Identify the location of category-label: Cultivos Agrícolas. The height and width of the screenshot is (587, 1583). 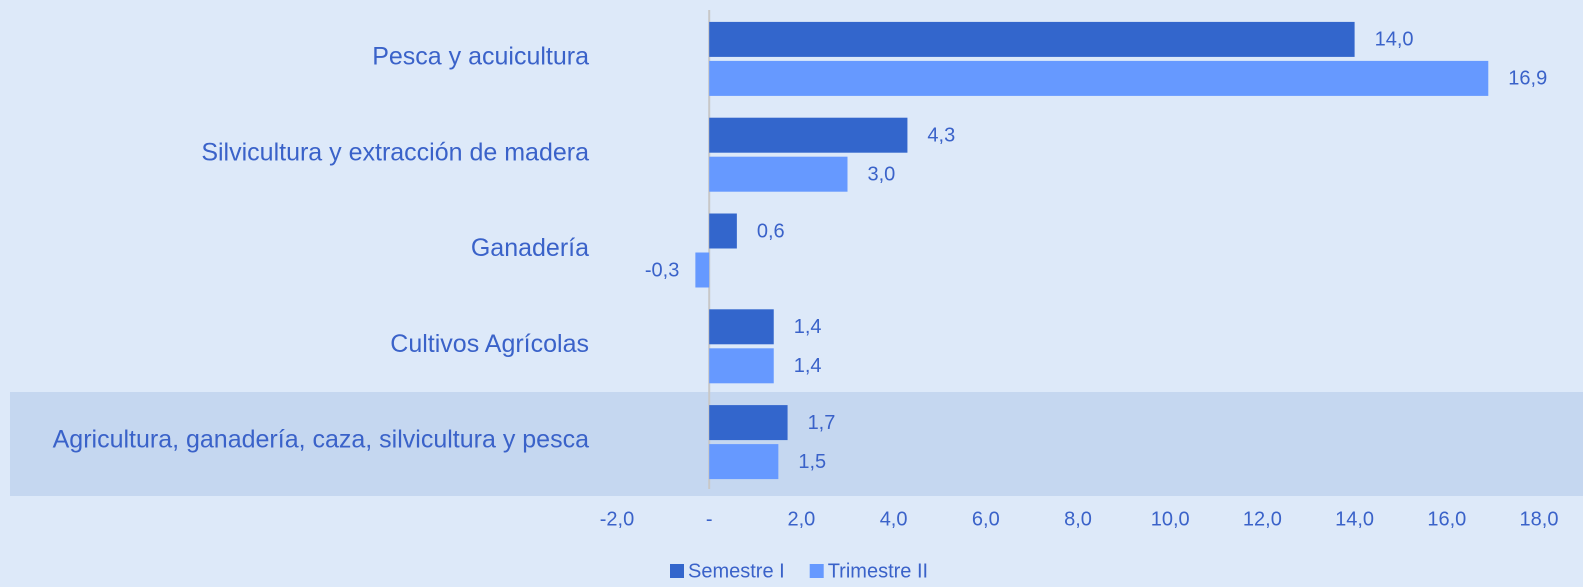
(489, 344).